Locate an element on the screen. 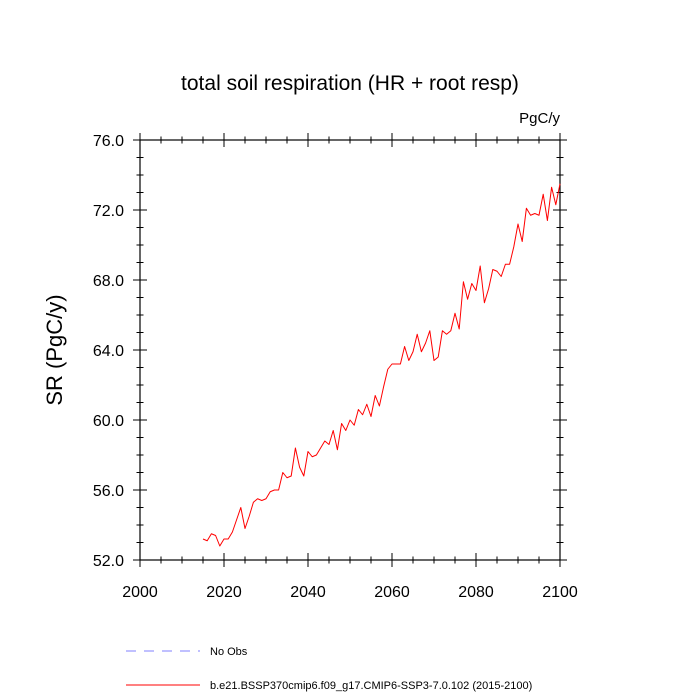 This screenshot has width=700, height=700. x-tick-label: 2060 is located at coordinates (392, 592).